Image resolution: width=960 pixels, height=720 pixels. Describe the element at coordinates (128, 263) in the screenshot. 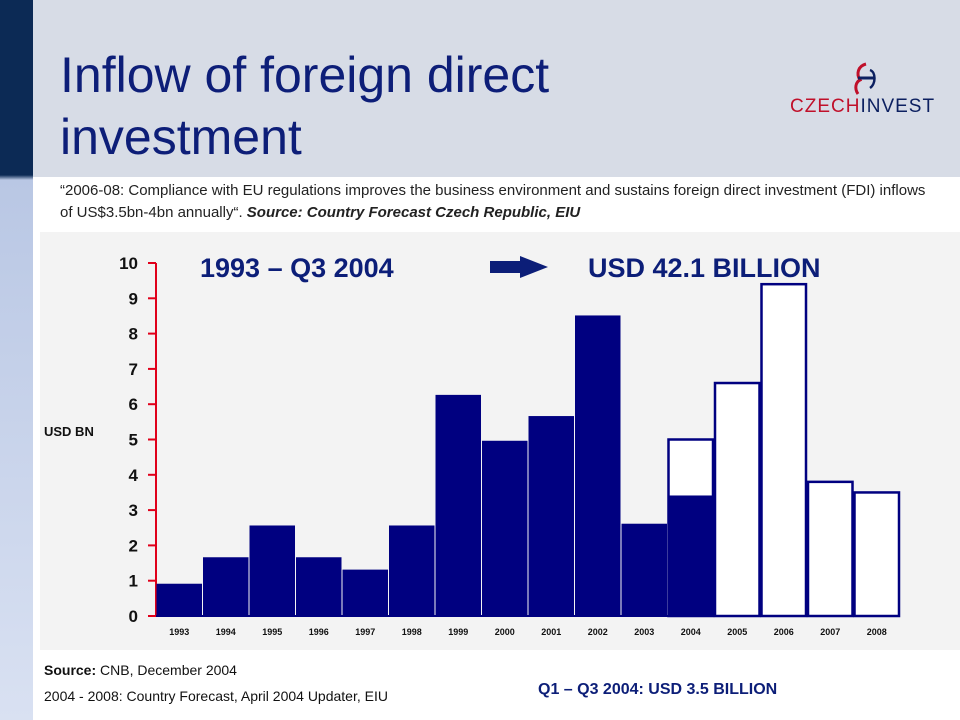

I see `y-tick-label: 10` at that location.